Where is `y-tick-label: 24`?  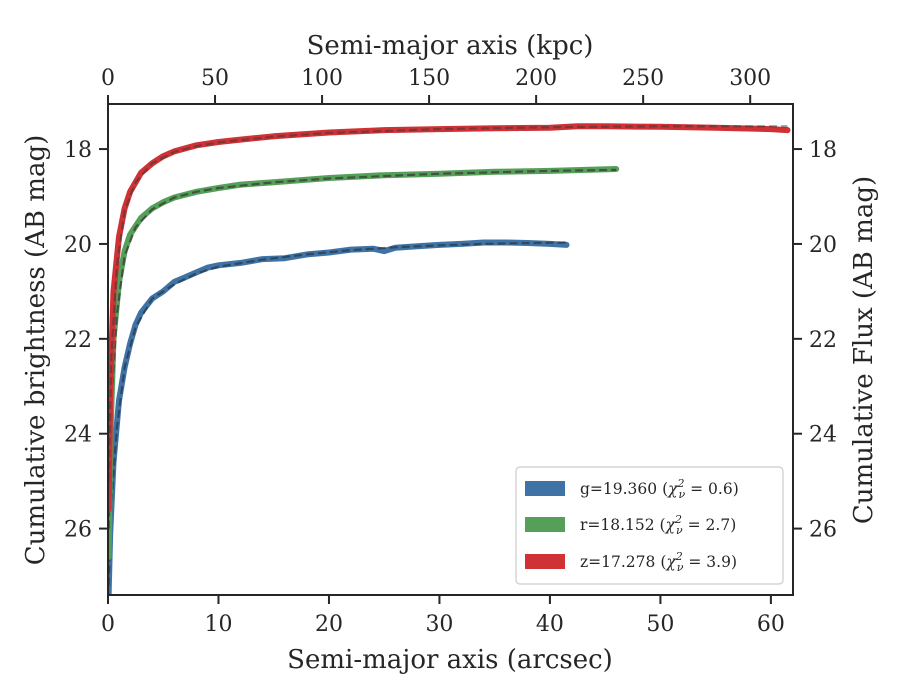
y-tick-label: 24 is located at coordinates (78, 435).